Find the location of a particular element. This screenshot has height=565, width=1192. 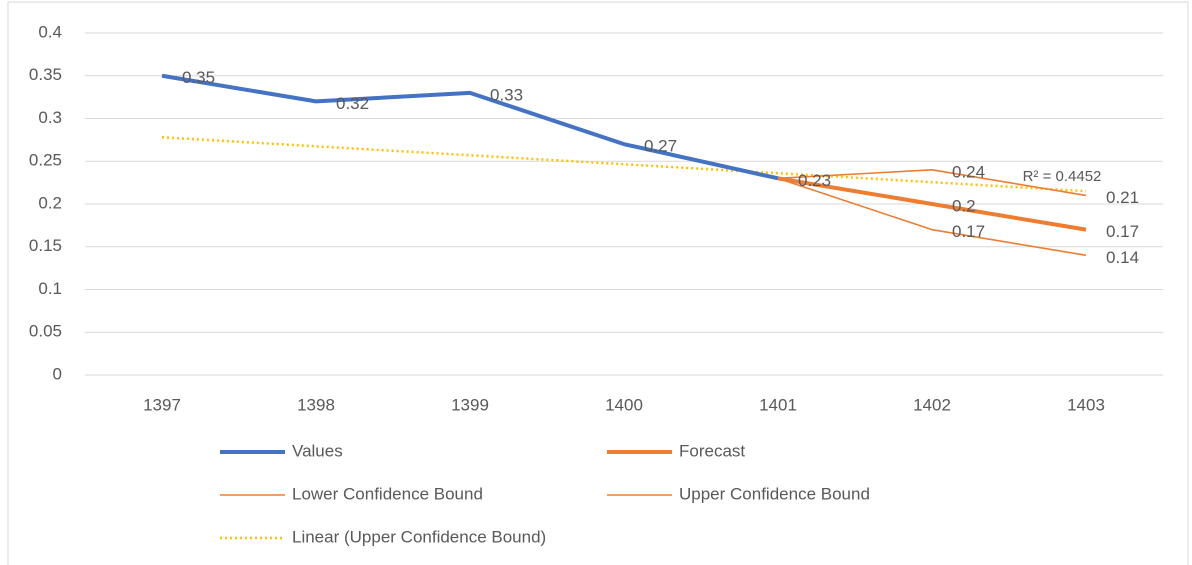

y-tick-label: 0.05 is located at coordinates (45, 331).